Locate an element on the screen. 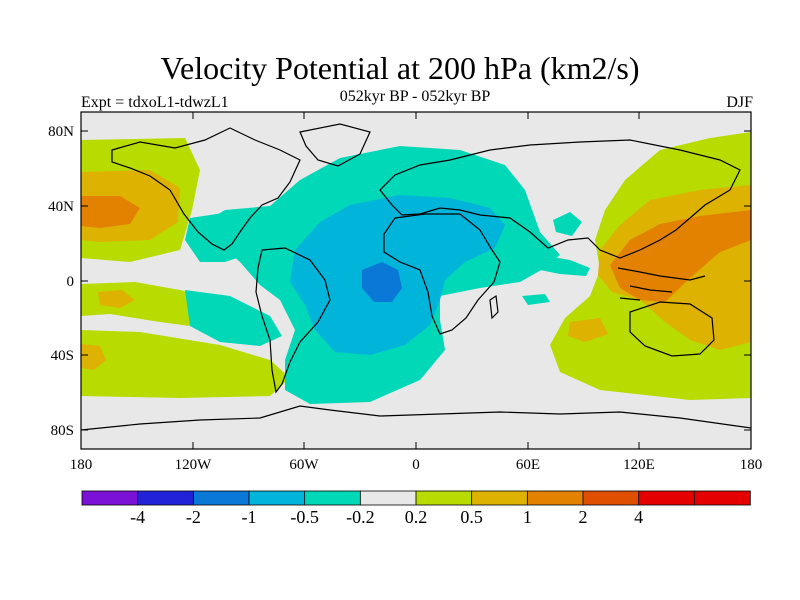 This screenshot has width=800, height=600. colorbar-label: 0.2 is located at coordinates (416, 517).